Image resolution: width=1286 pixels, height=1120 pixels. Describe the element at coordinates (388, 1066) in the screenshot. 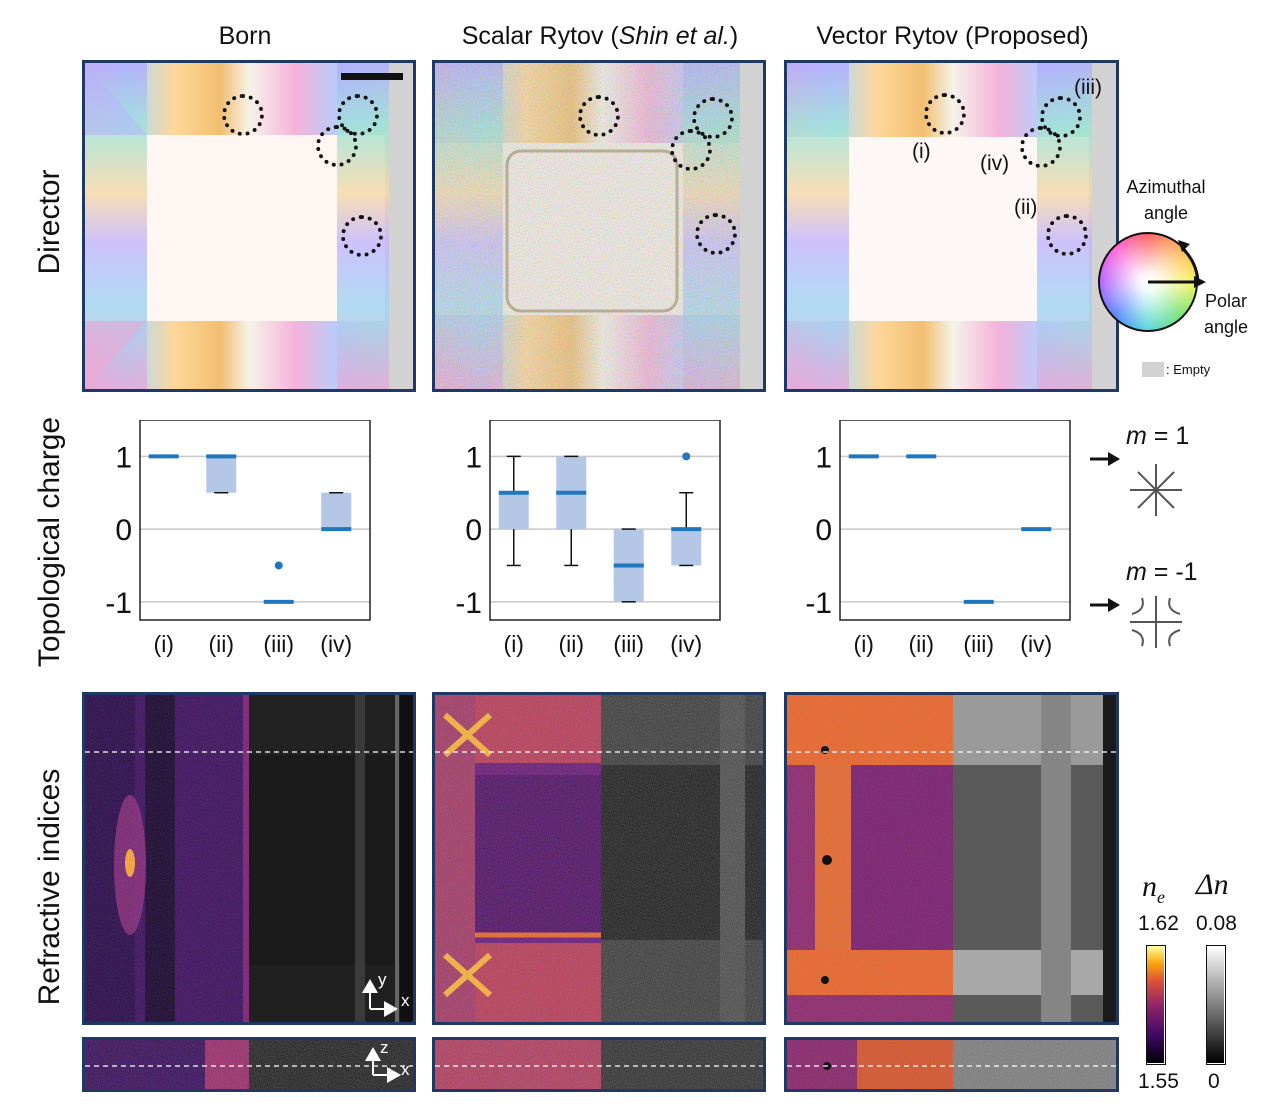

I see `xz-axes-icon` at that location.